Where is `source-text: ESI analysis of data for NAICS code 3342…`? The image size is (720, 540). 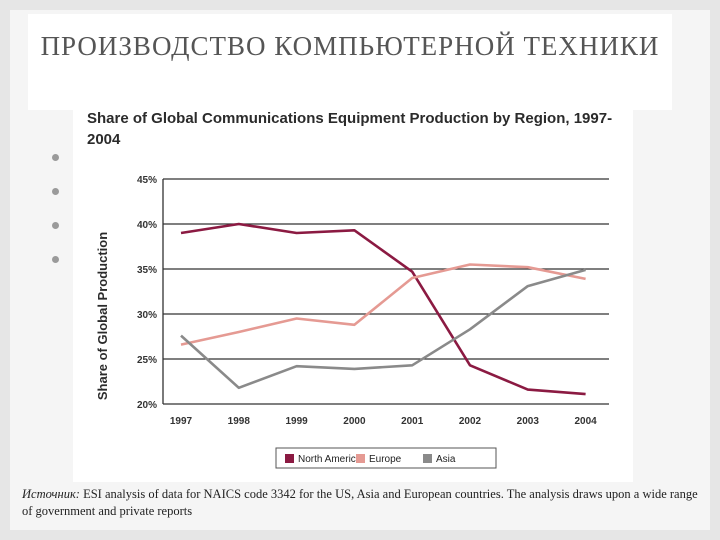 source-text: ESI analysis of data for NAICS code 3342… is located at coordinates (360, 502).